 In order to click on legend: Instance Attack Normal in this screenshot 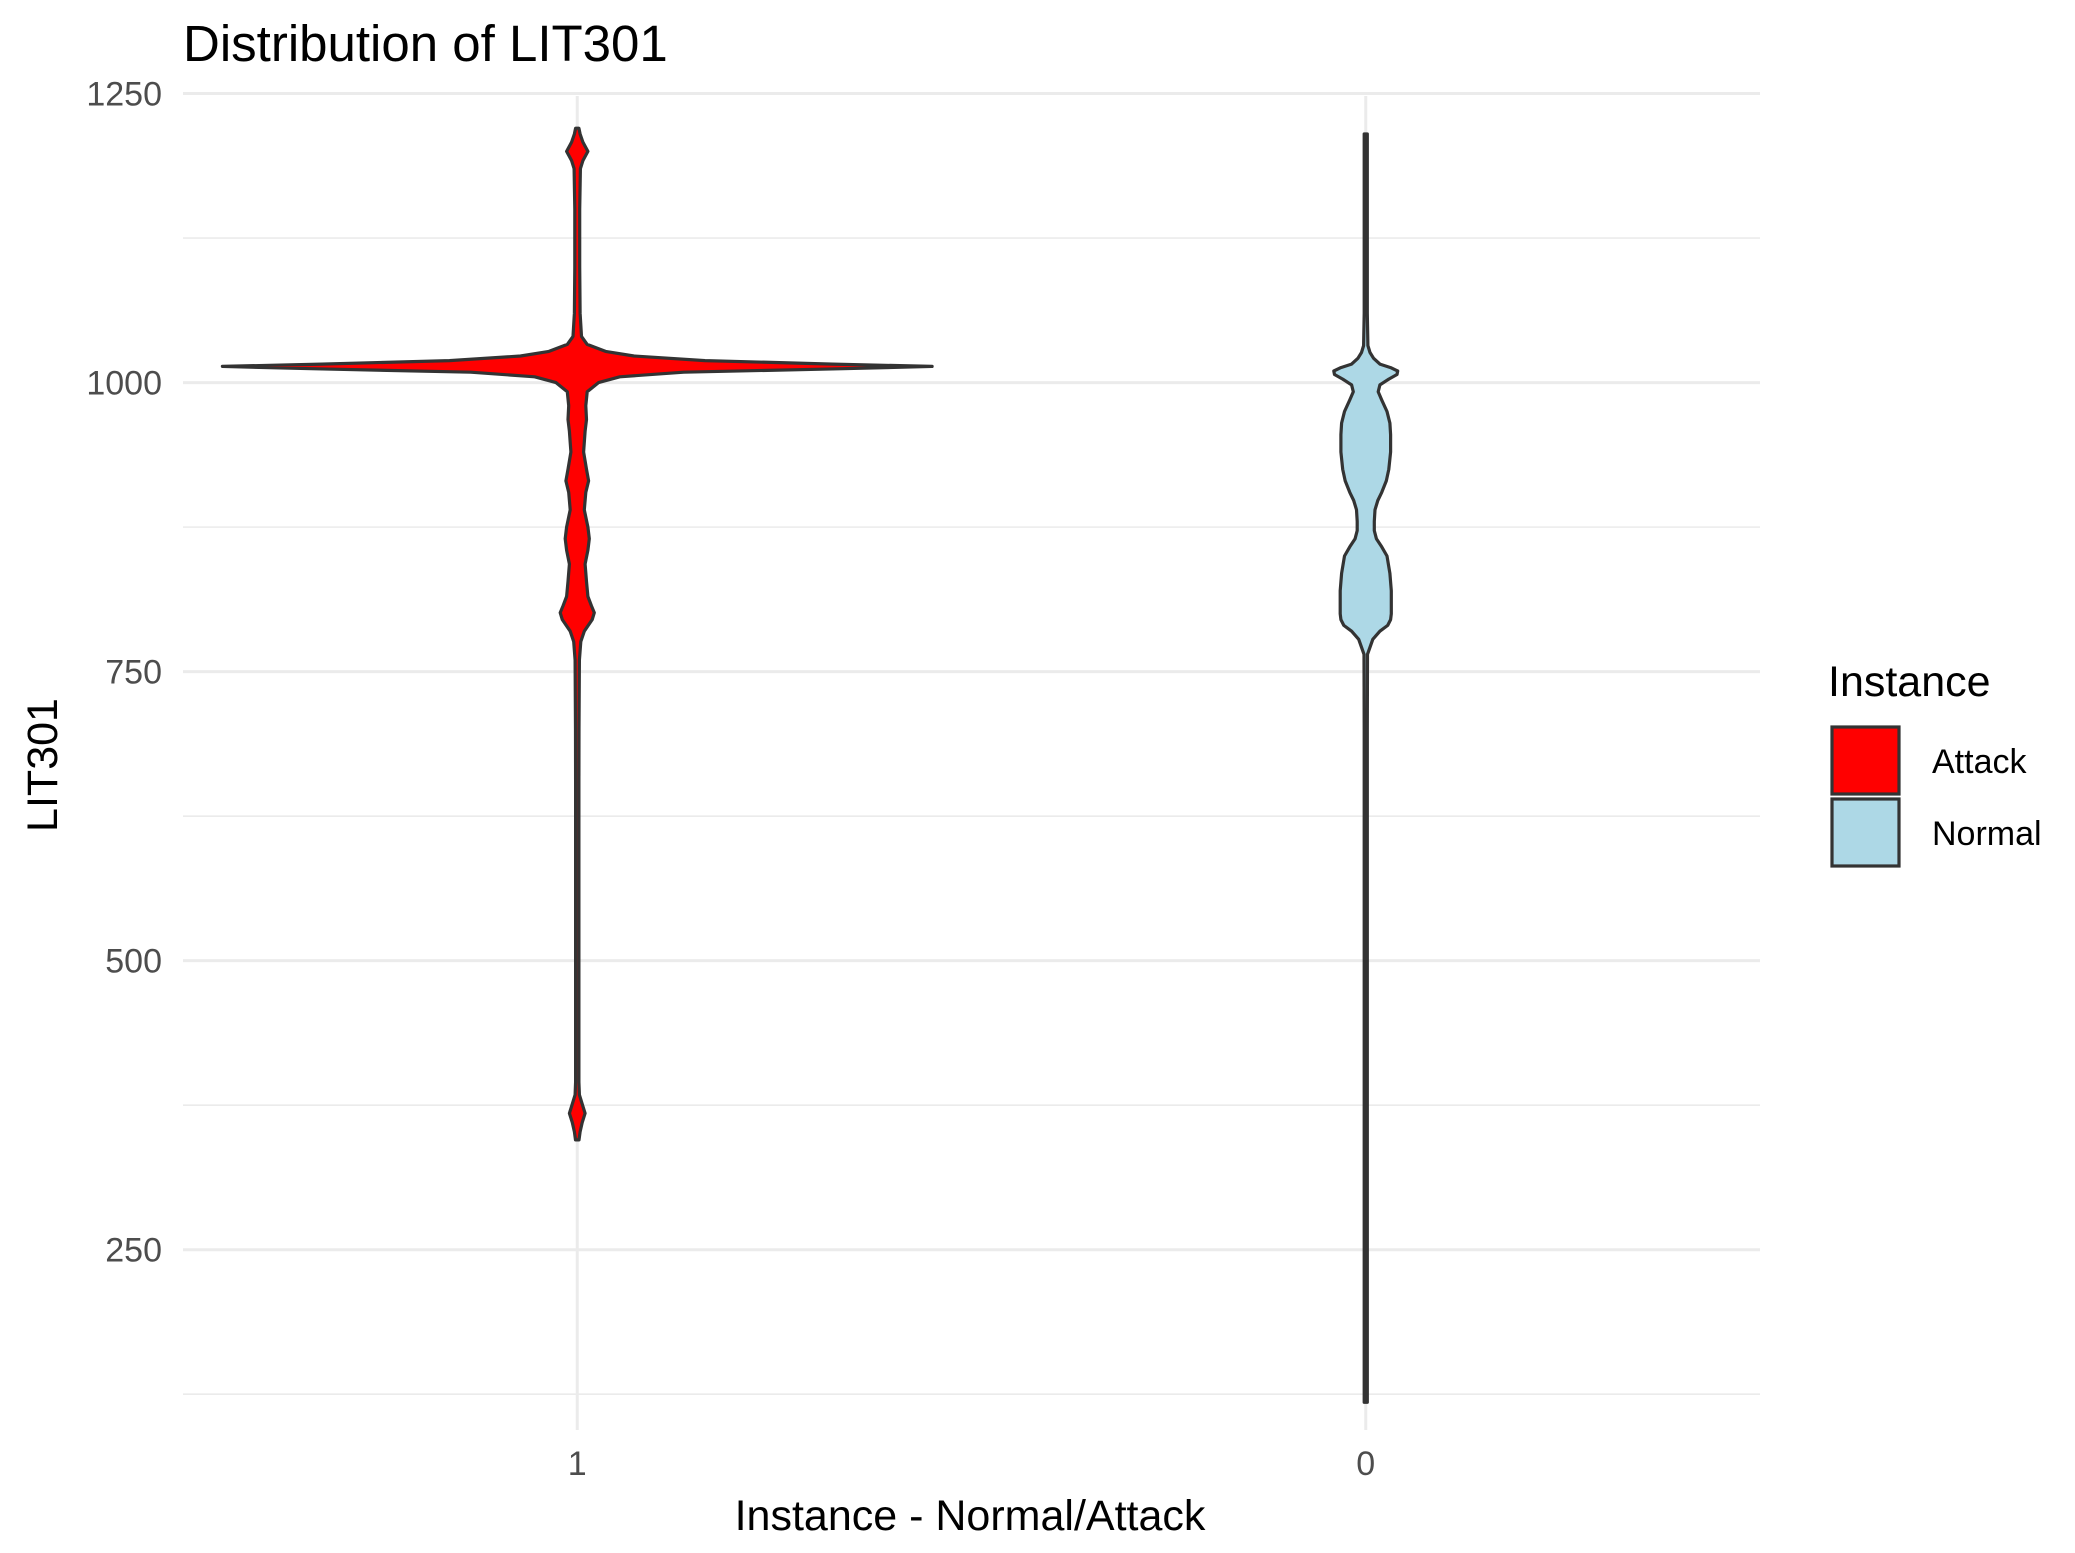, I will do `click(1935, 763)`.